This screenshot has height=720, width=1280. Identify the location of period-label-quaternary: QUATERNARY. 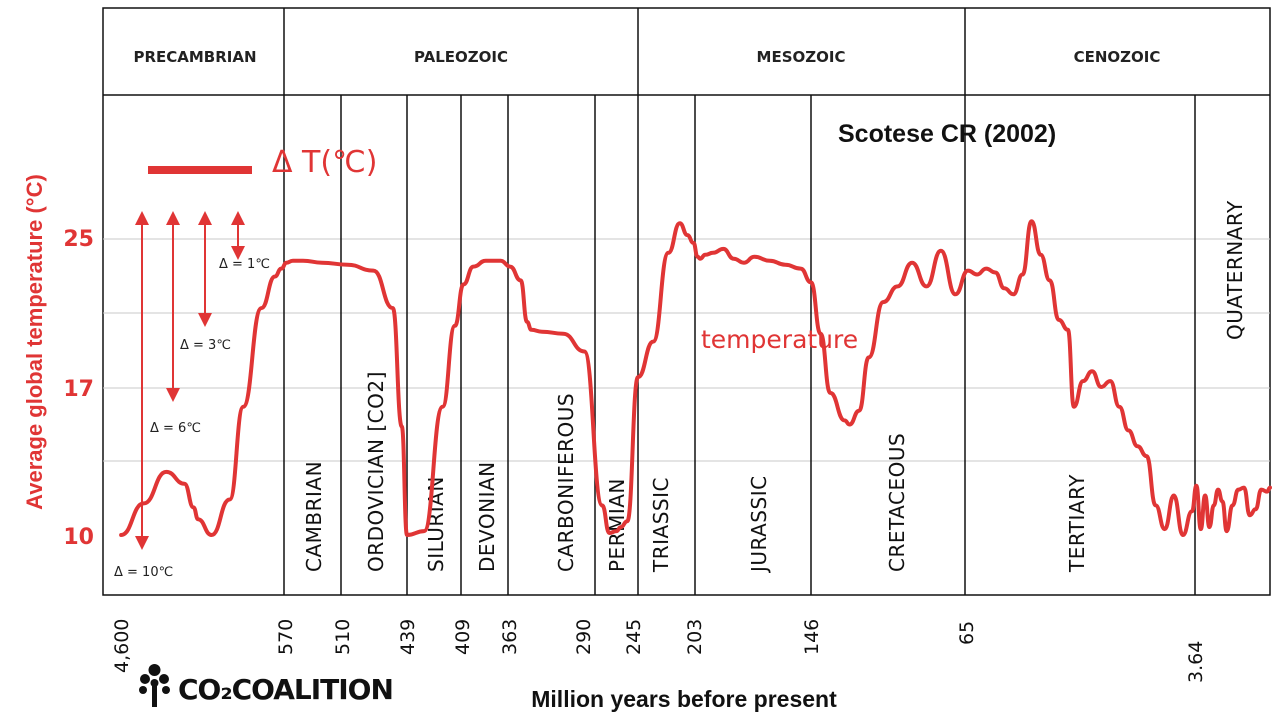
(1235, 270).